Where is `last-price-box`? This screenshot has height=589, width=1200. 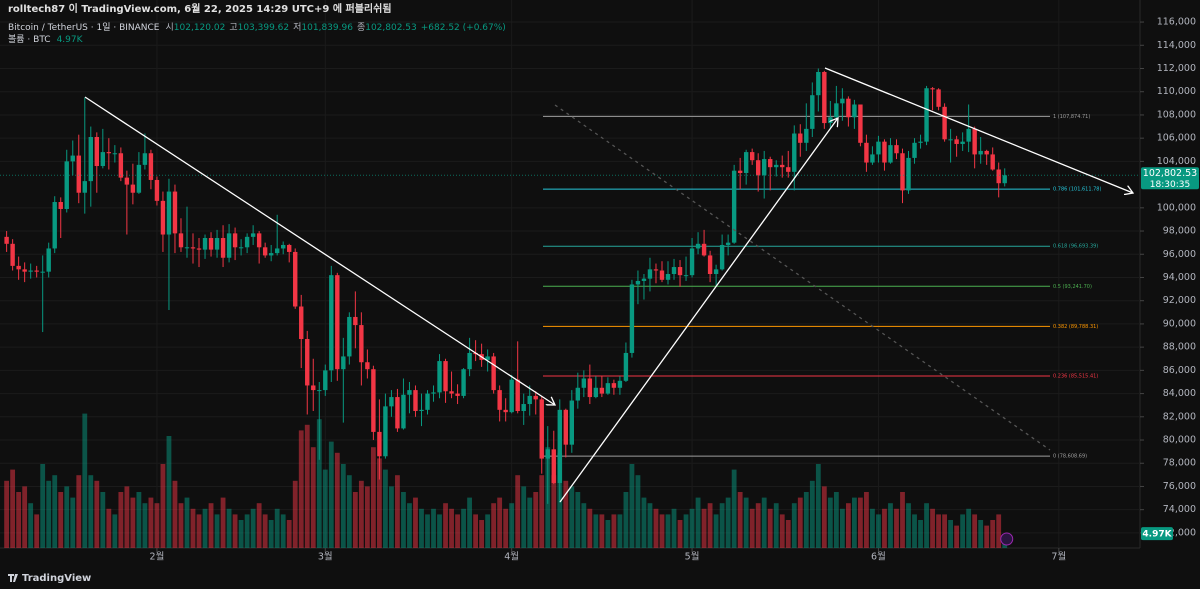
last-price-box is located at coordinates (1170, 178).